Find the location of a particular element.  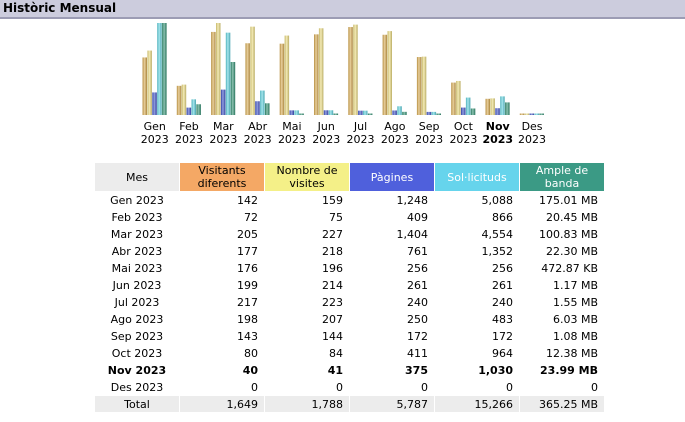

table-row: Mai 2023 176 196 256 256 472.87 KB is located at coordinates (349, 268).